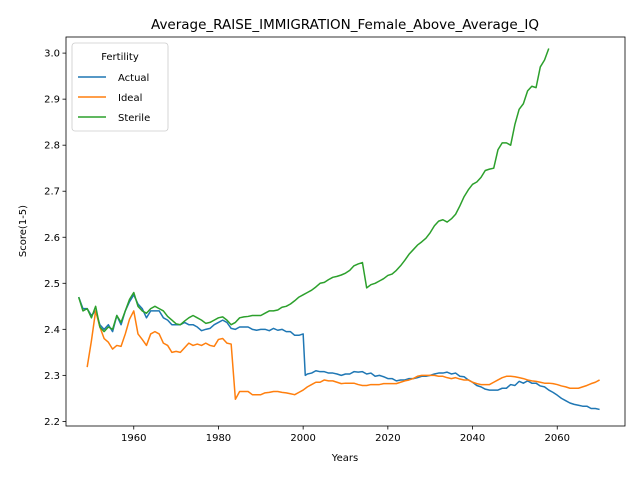  What do you see at coordinates (52, 238) in the screenshot?
I see `y-tick-label: 2.6` at bounding box center [52, 238].